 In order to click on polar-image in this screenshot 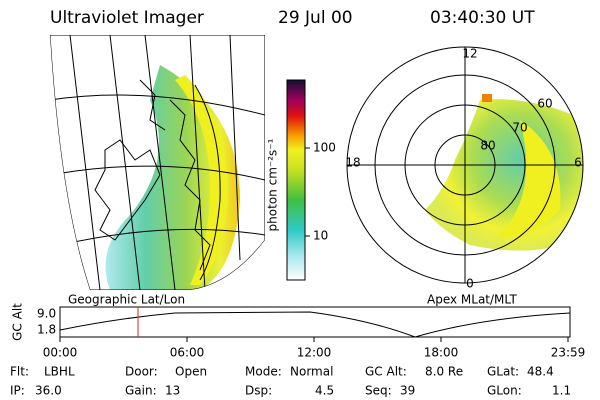, I will do `click(504, 172)`.